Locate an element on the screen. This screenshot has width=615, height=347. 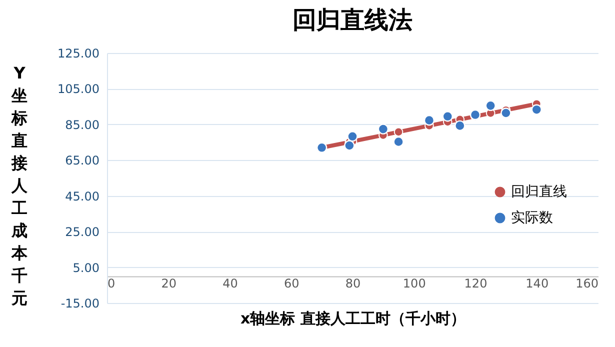
legend-label: 实际数 is located at coordinates (532, 218).